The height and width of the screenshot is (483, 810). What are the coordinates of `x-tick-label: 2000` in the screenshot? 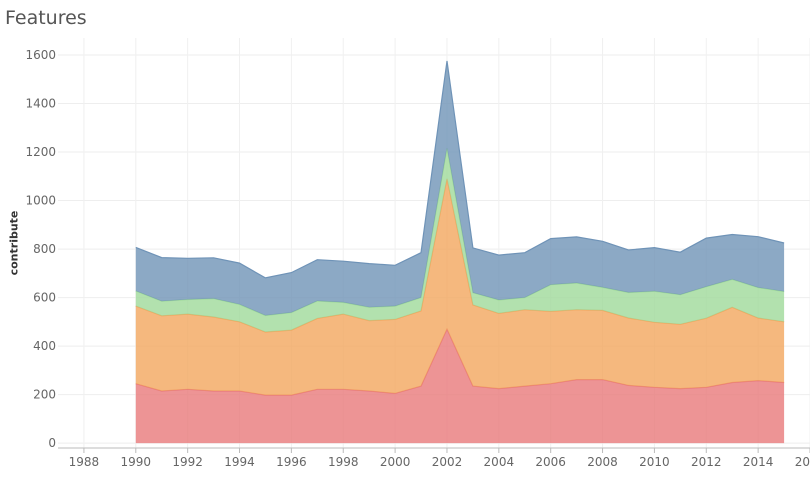 It's located at (395, 462).